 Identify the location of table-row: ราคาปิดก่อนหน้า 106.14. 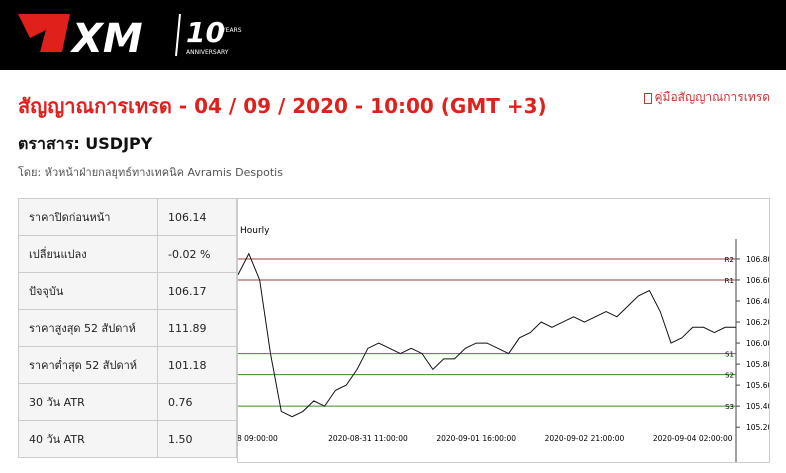
(127, 217).